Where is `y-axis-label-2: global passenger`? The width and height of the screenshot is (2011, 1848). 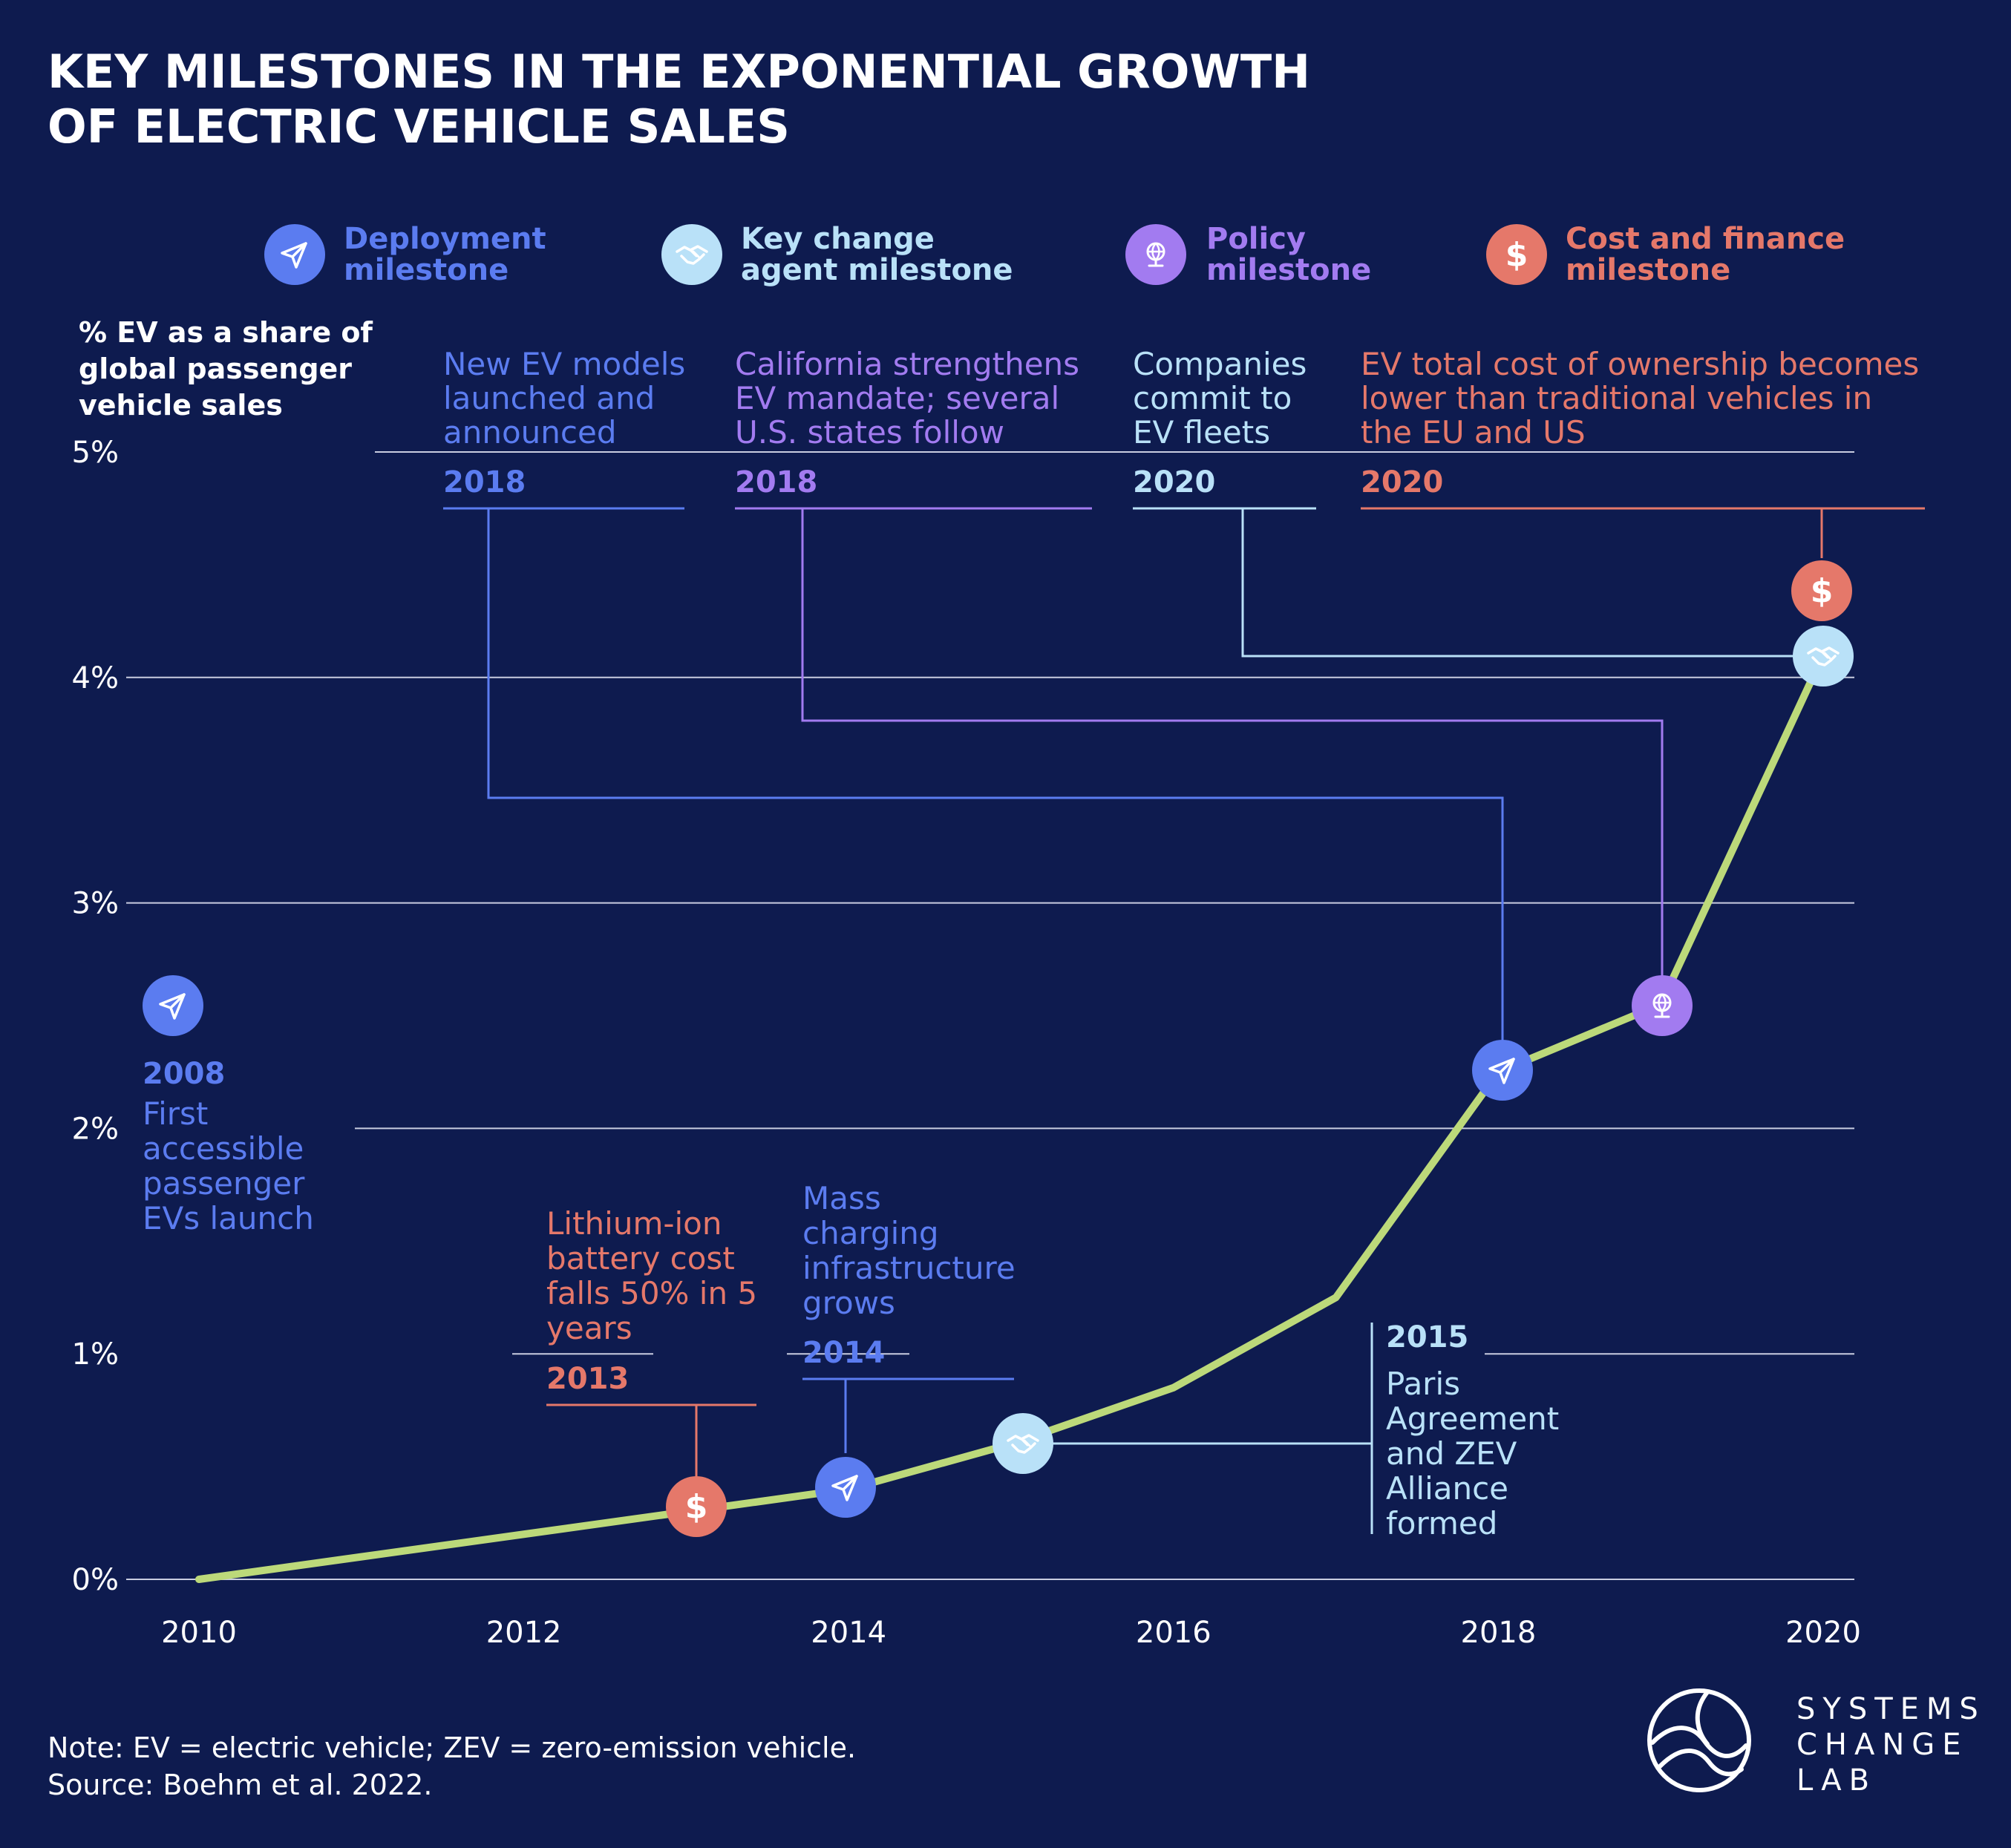 y-axis-label-2: global passenger is located at coordinates (215, 369).